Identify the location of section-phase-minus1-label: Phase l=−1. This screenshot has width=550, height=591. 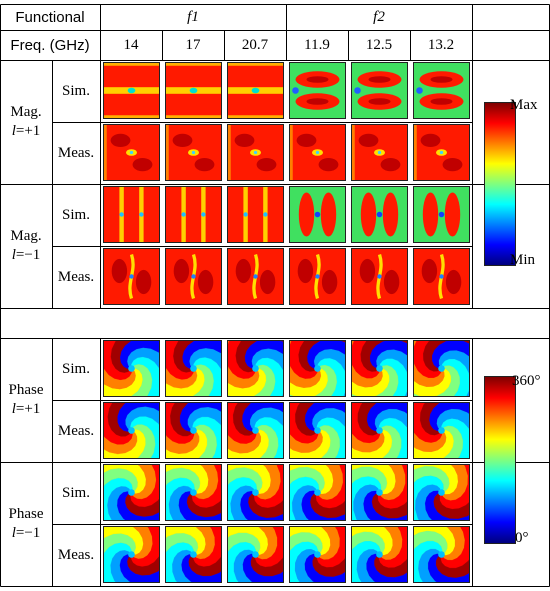
(26, 524).